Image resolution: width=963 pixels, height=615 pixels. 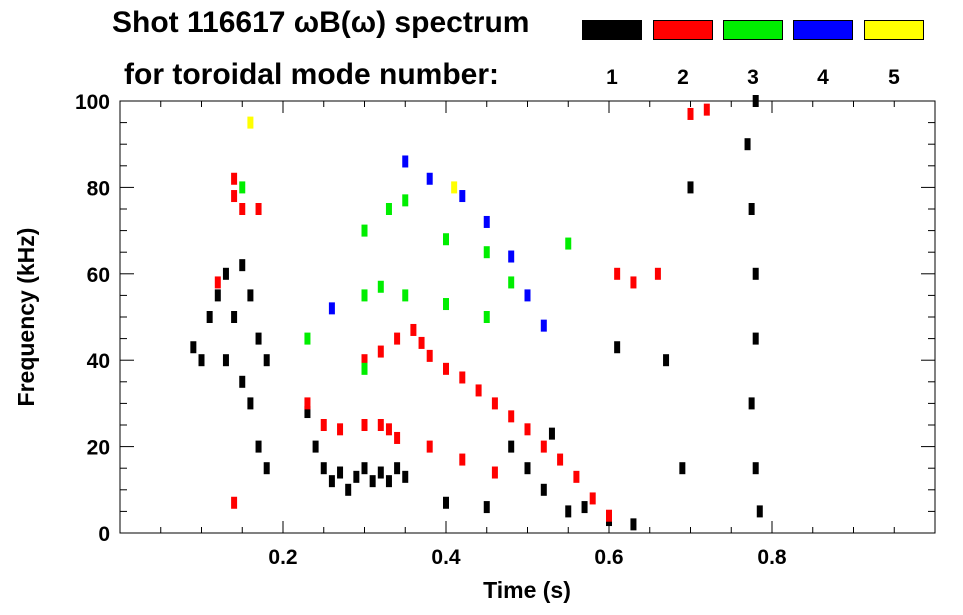 I want to click on legend-swatch-n5, so click(x=894, y=30).